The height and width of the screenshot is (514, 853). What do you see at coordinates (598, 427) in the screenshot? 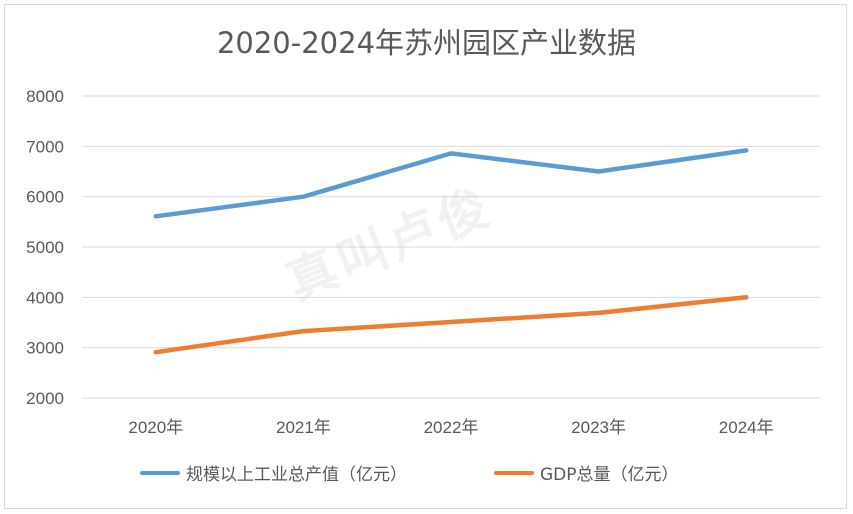
I see `x-tick-label: 2023年` at bounding box center [598, 427].